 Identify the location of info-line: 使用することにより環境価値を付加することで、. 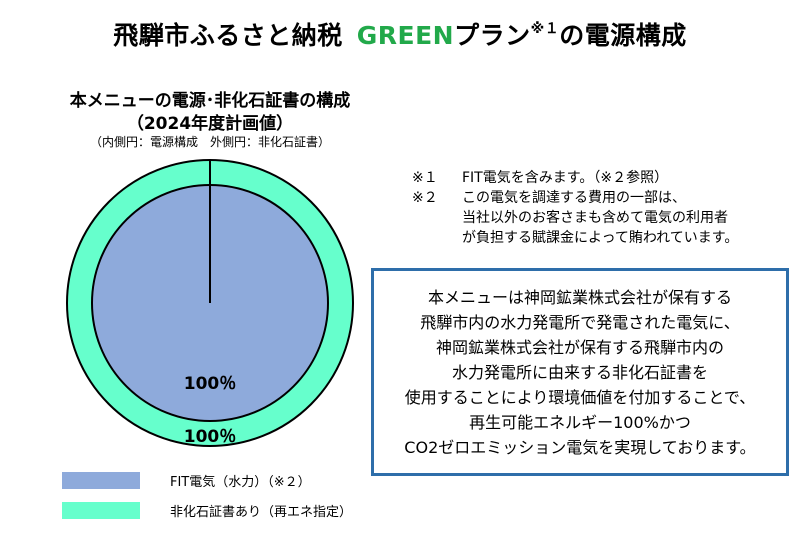
(580, 397).